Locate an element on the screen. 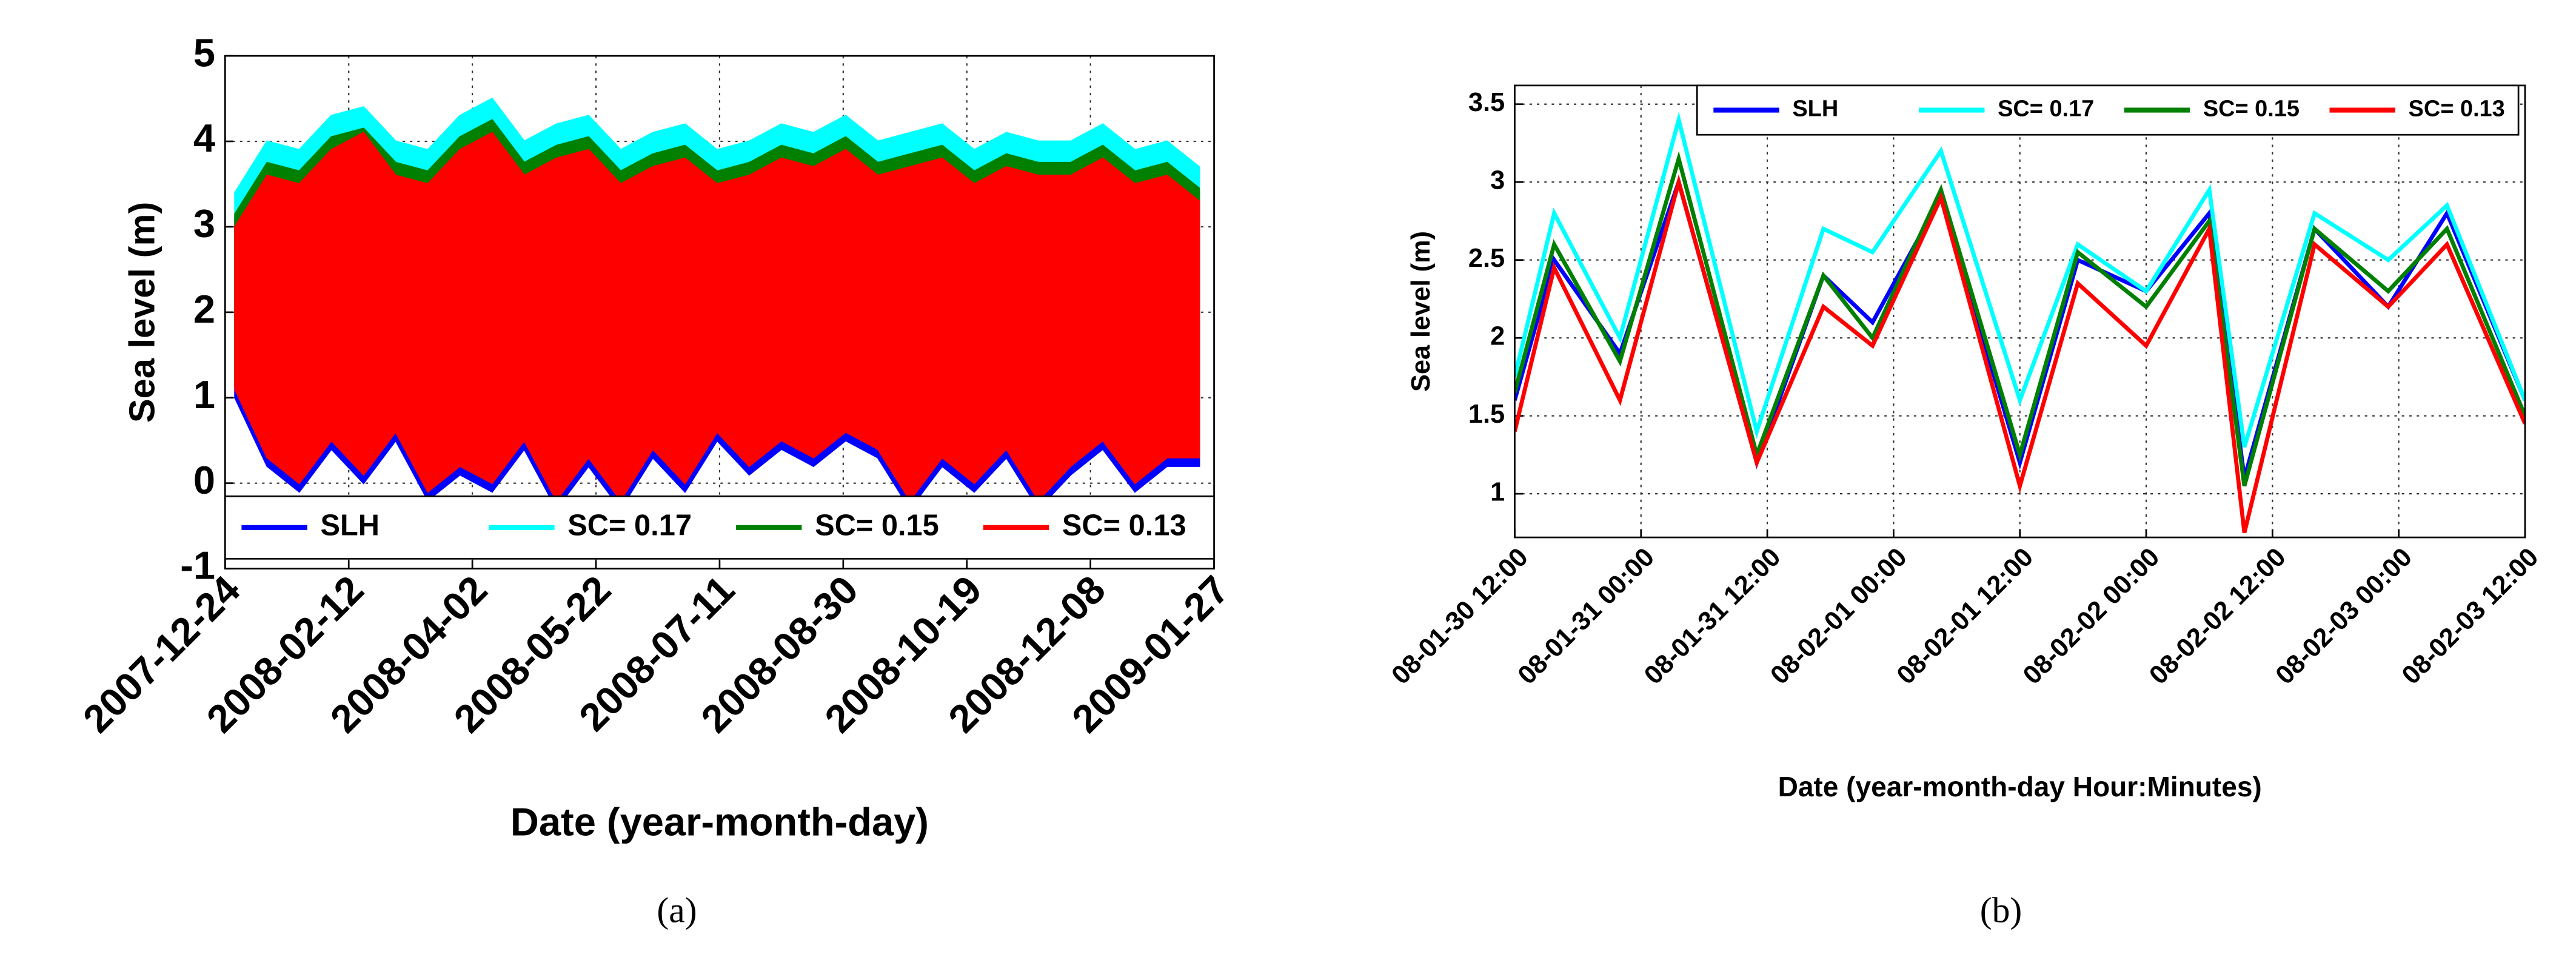 The image size is (2576, 954). x-axis-label: Date (year-month-day Hour:Minutes) is located at coordinates (2020, 786).